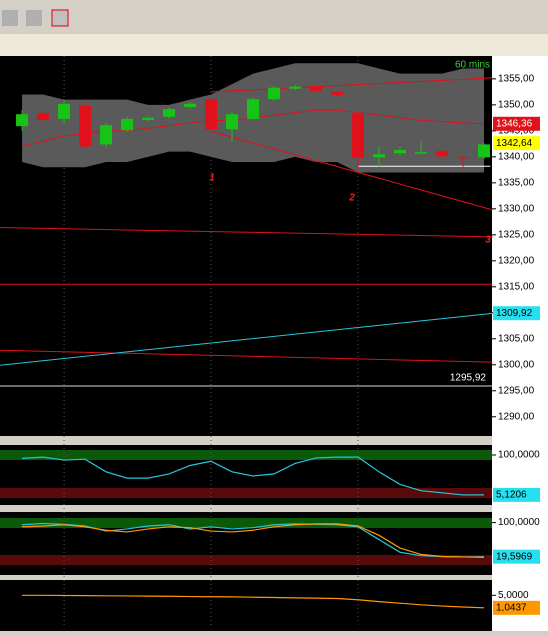 The image size is (548, 636). I want to click on x-tick-label: Fr, so click(358, 627).